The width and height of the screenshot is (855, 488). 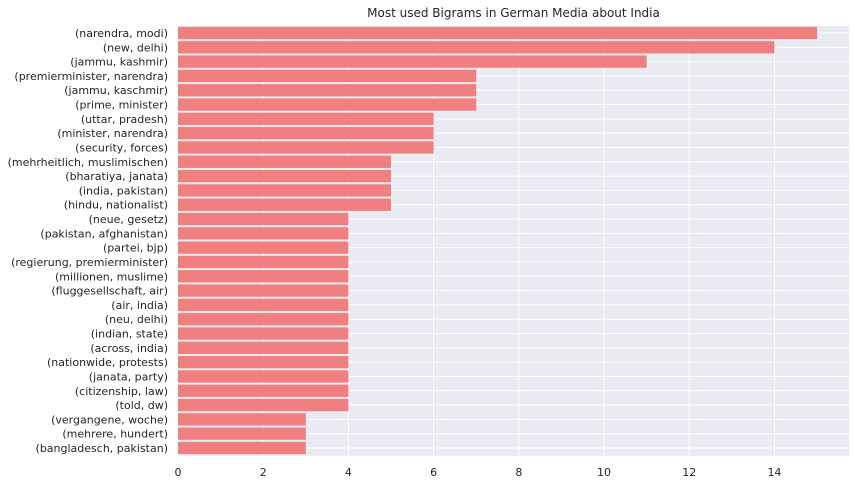 I want to click on y-tick-label: (janata, party), so click(x=128, y=376).